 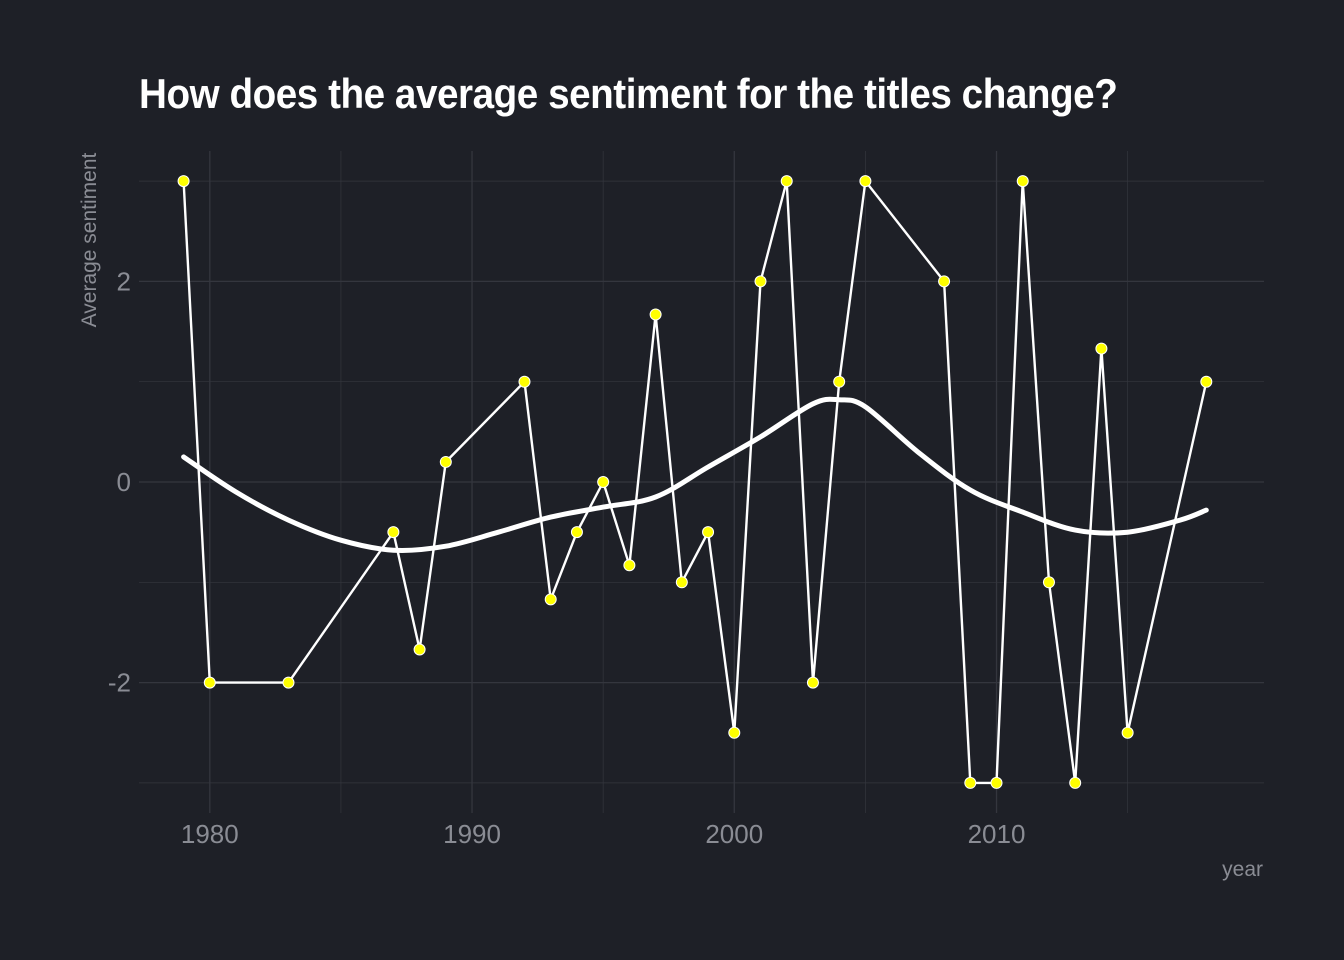 What do you see at coordinates (89, 239) in the screenshot?
I see `y-axis-title: Average sentiment` at bounding box center [89, 239].